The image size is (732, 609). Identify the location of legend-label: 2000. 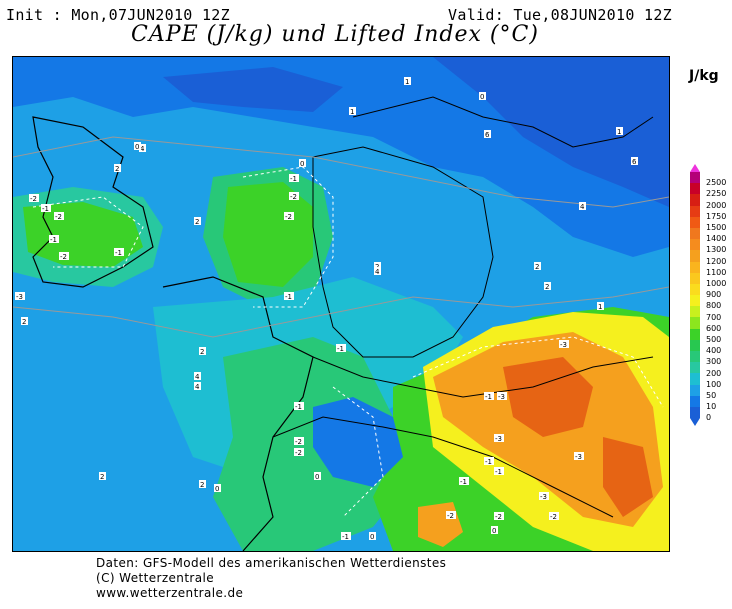
(716, 205).